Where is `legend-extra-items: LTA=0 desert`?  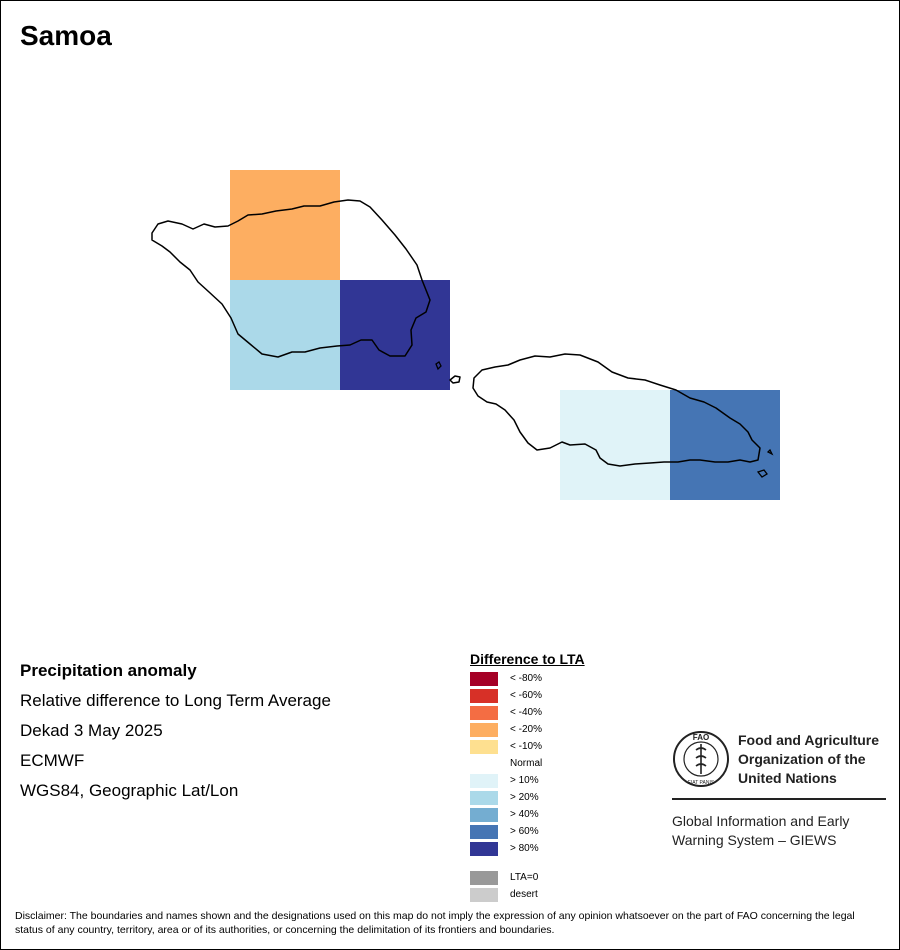
legend-extra-items: LTA=0 desert is located at coordinates (570, 886).